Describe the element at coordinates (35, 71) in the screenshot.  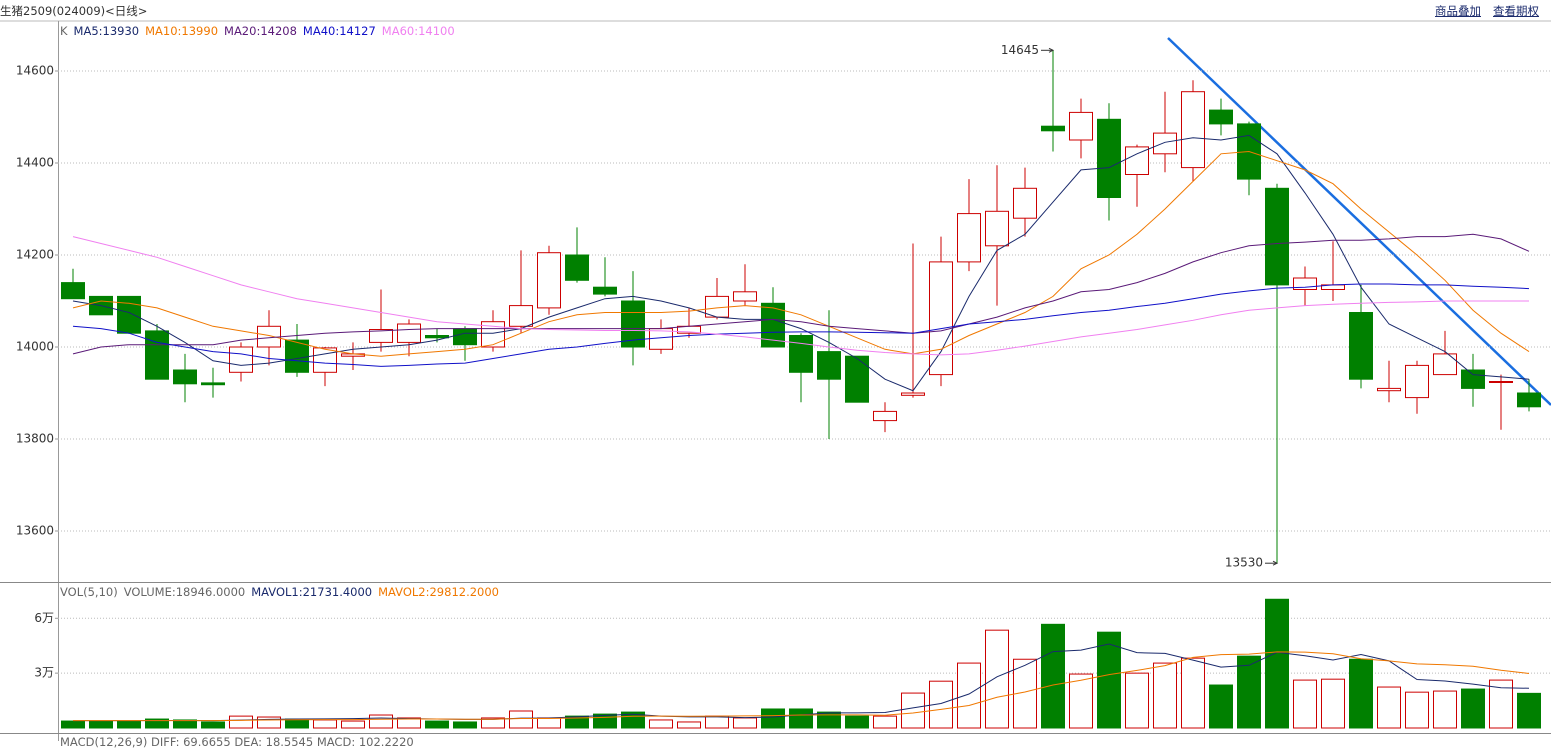
I see `y-tick-label: 14600` at that location.